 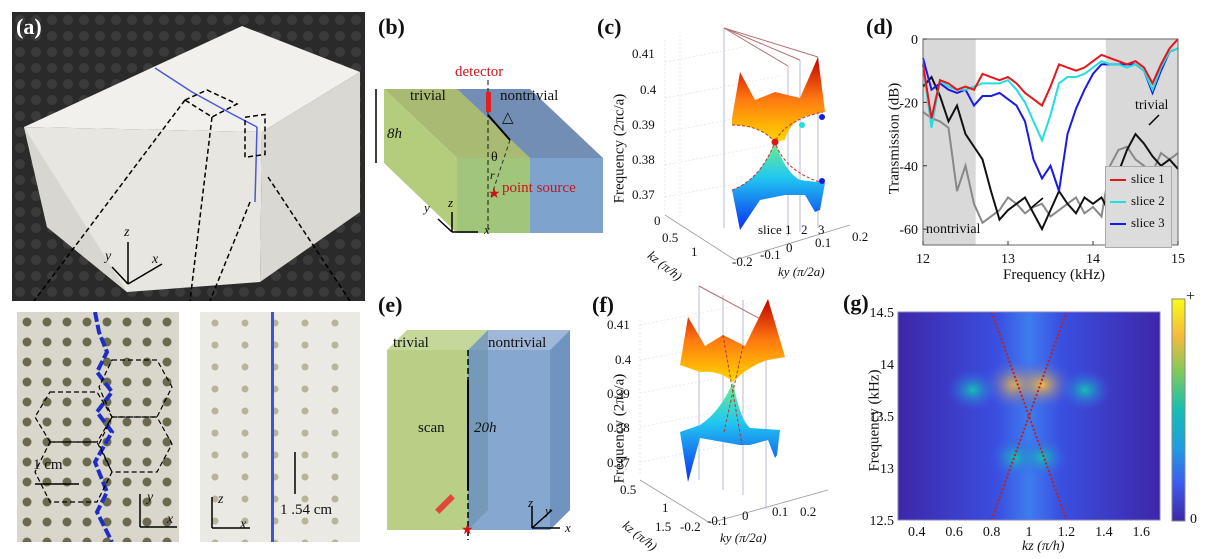 I want to click on ytick-c-1: 0.4, so click(x=648, y=89).